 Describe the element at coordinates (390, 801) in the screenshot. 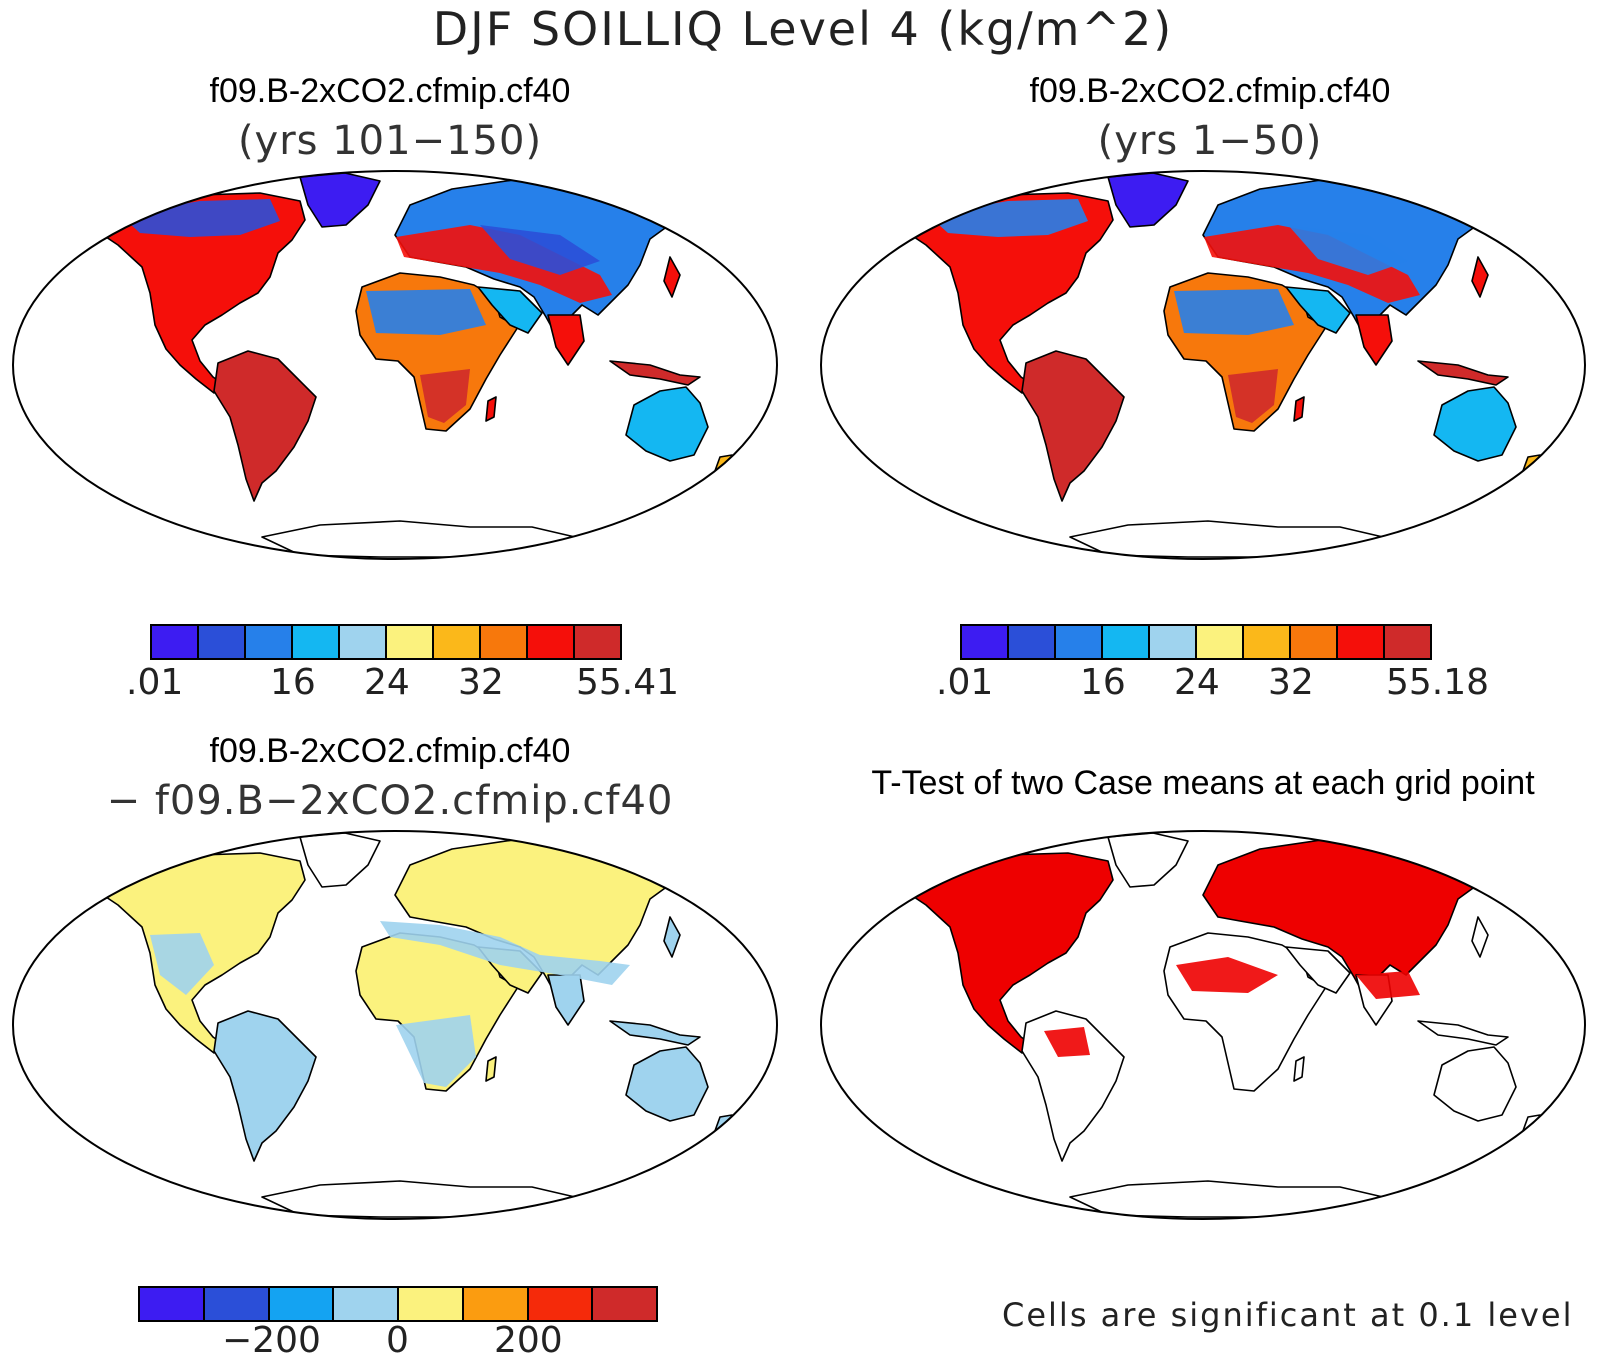

I see `panel-subtitle-bottom-left: − f09.B−2xCO2.cfmip.cf40` at that location.